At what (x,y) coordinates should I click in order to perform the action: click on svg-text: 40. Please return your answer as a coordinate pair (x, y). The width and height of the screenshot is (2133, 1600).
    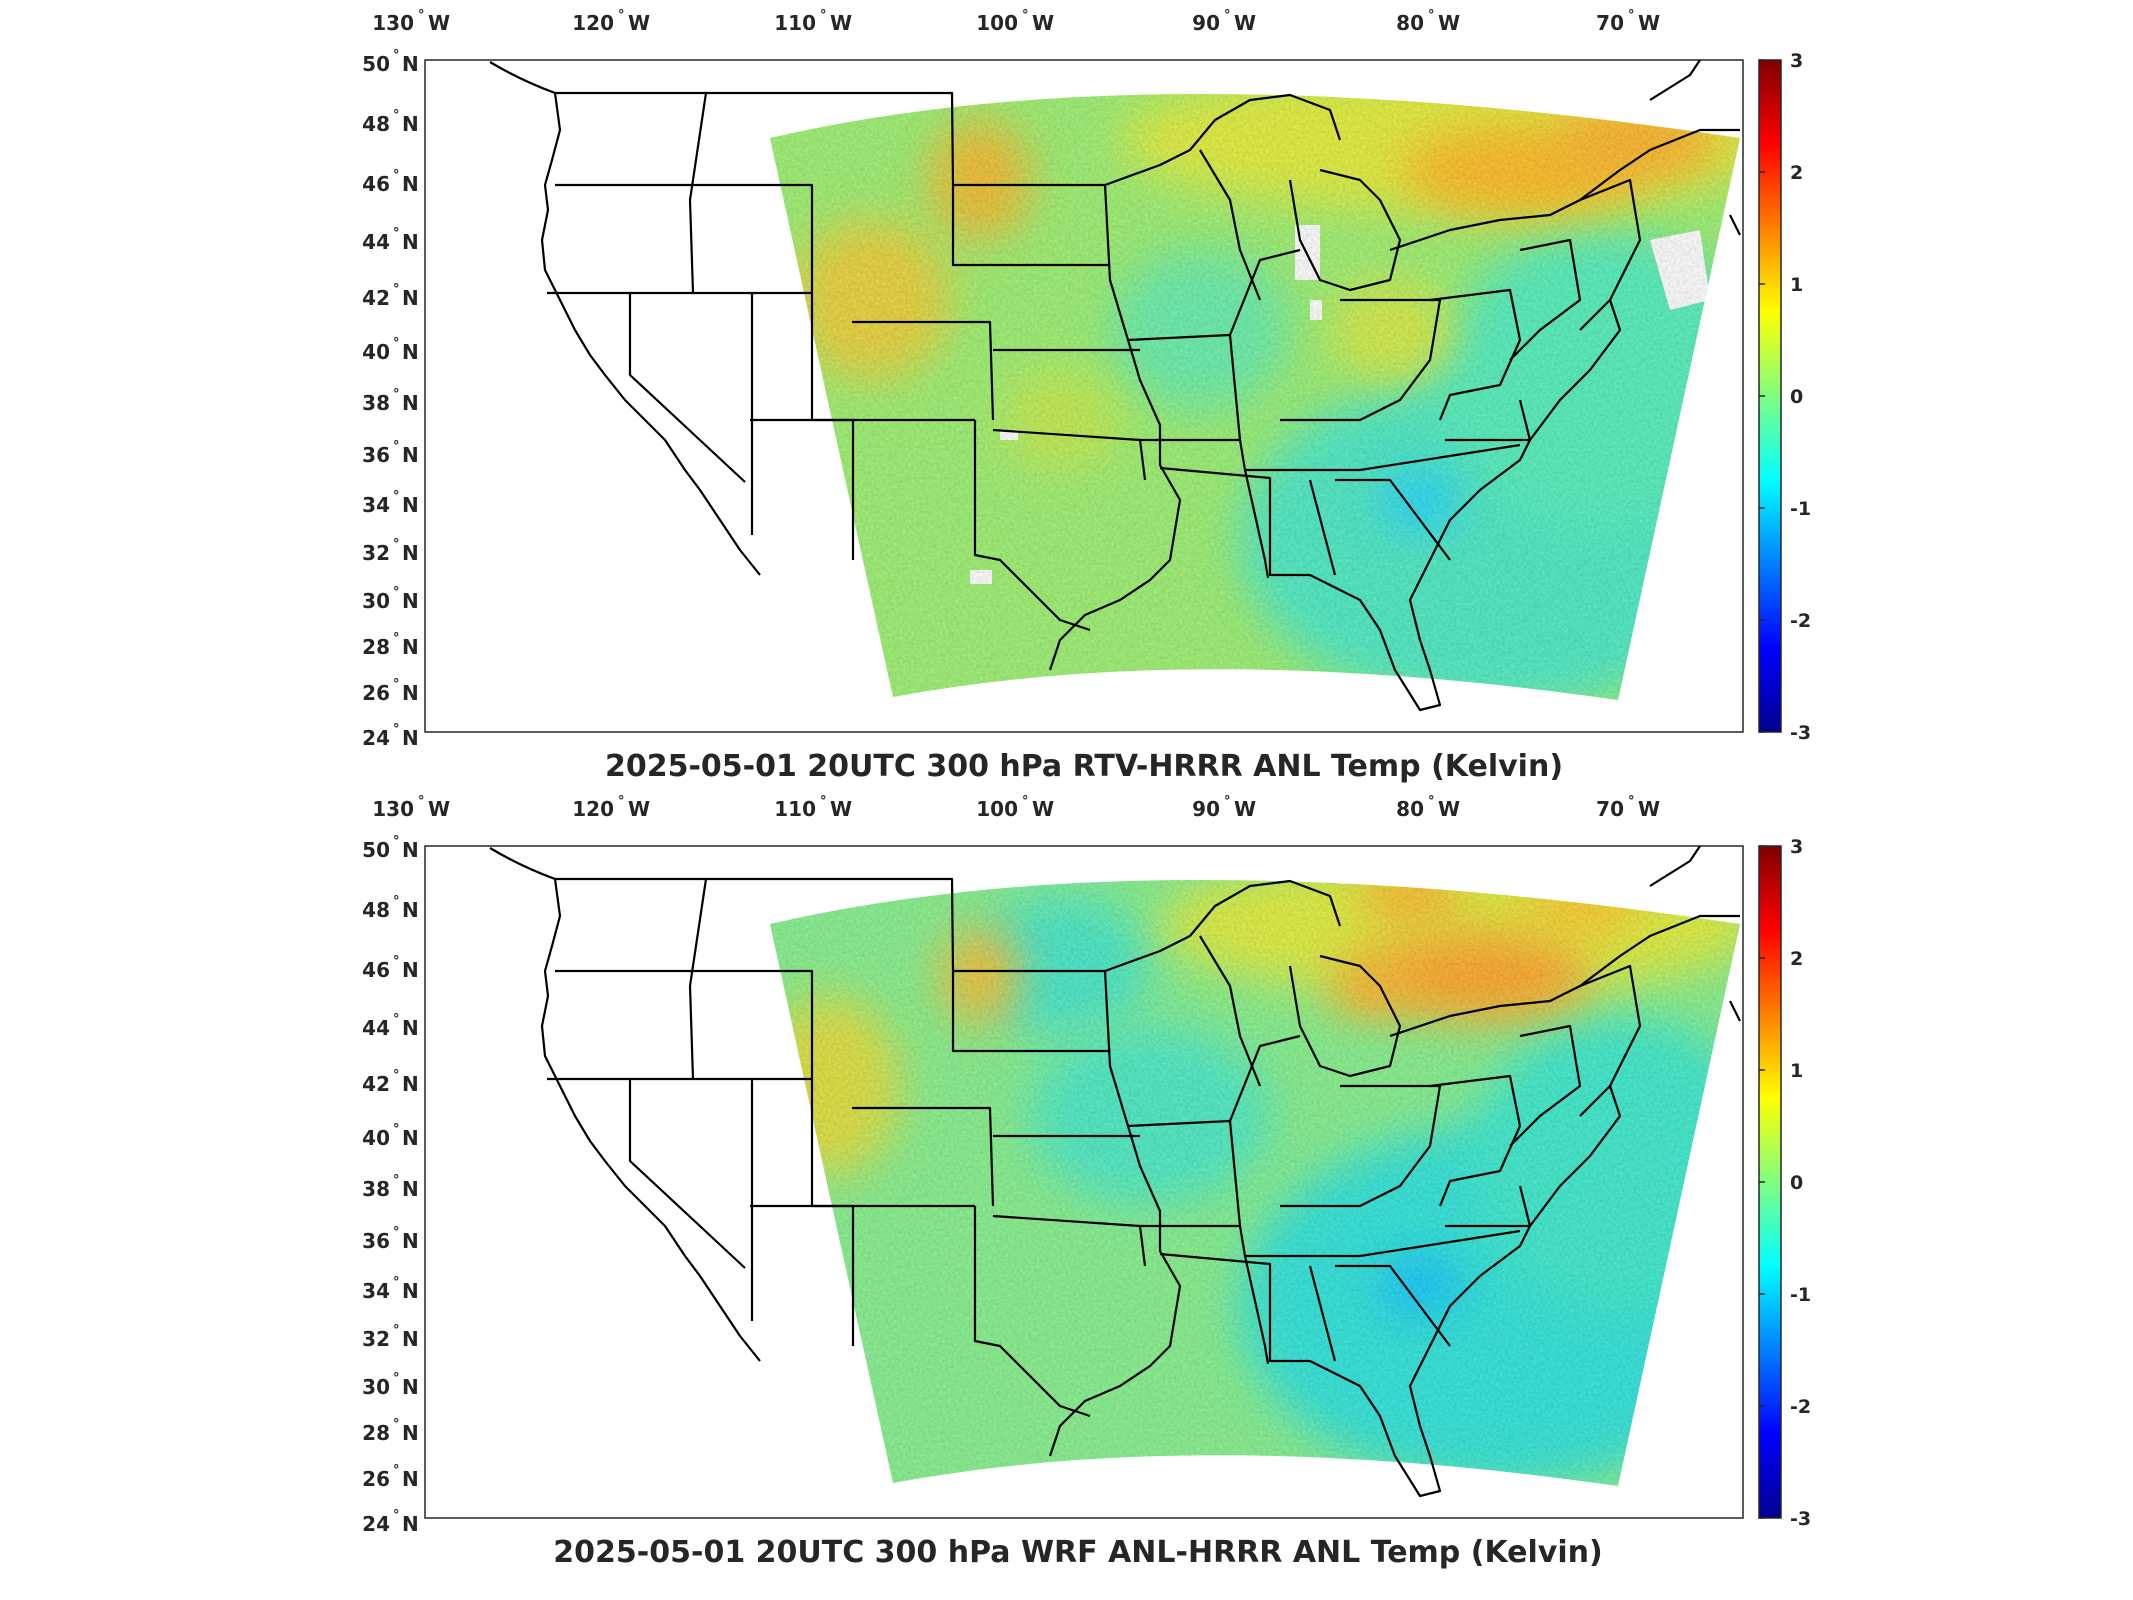
    Looking at the image, I should click on (376, 352).